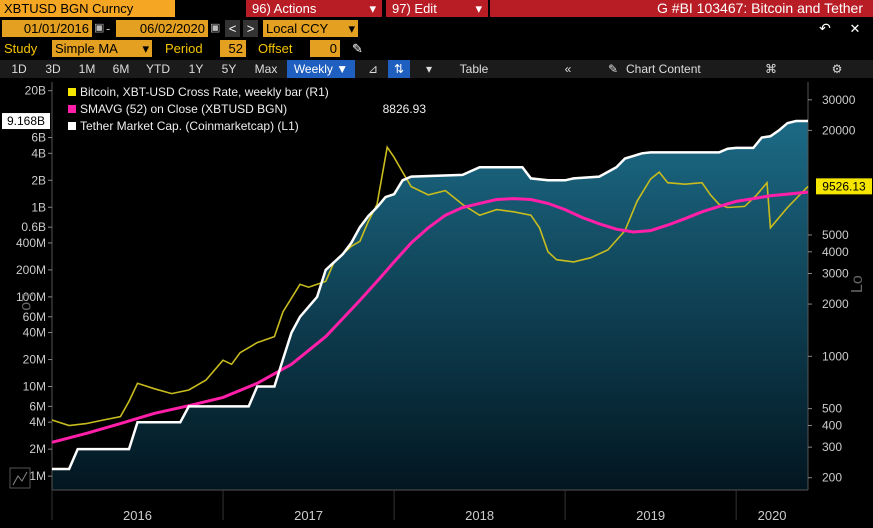 The width and height of the screenshot is (873, 528). What do you see at coordinates (825, 28) in the screenshot?
I see `undo-icon: ↶` at bounding box center [825, 28].